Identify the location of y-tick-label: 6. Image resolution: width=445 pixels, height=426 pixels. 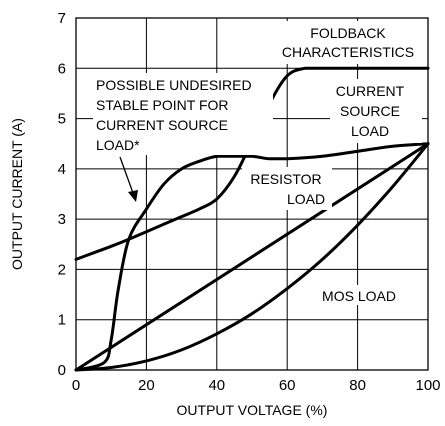
(62, 68).